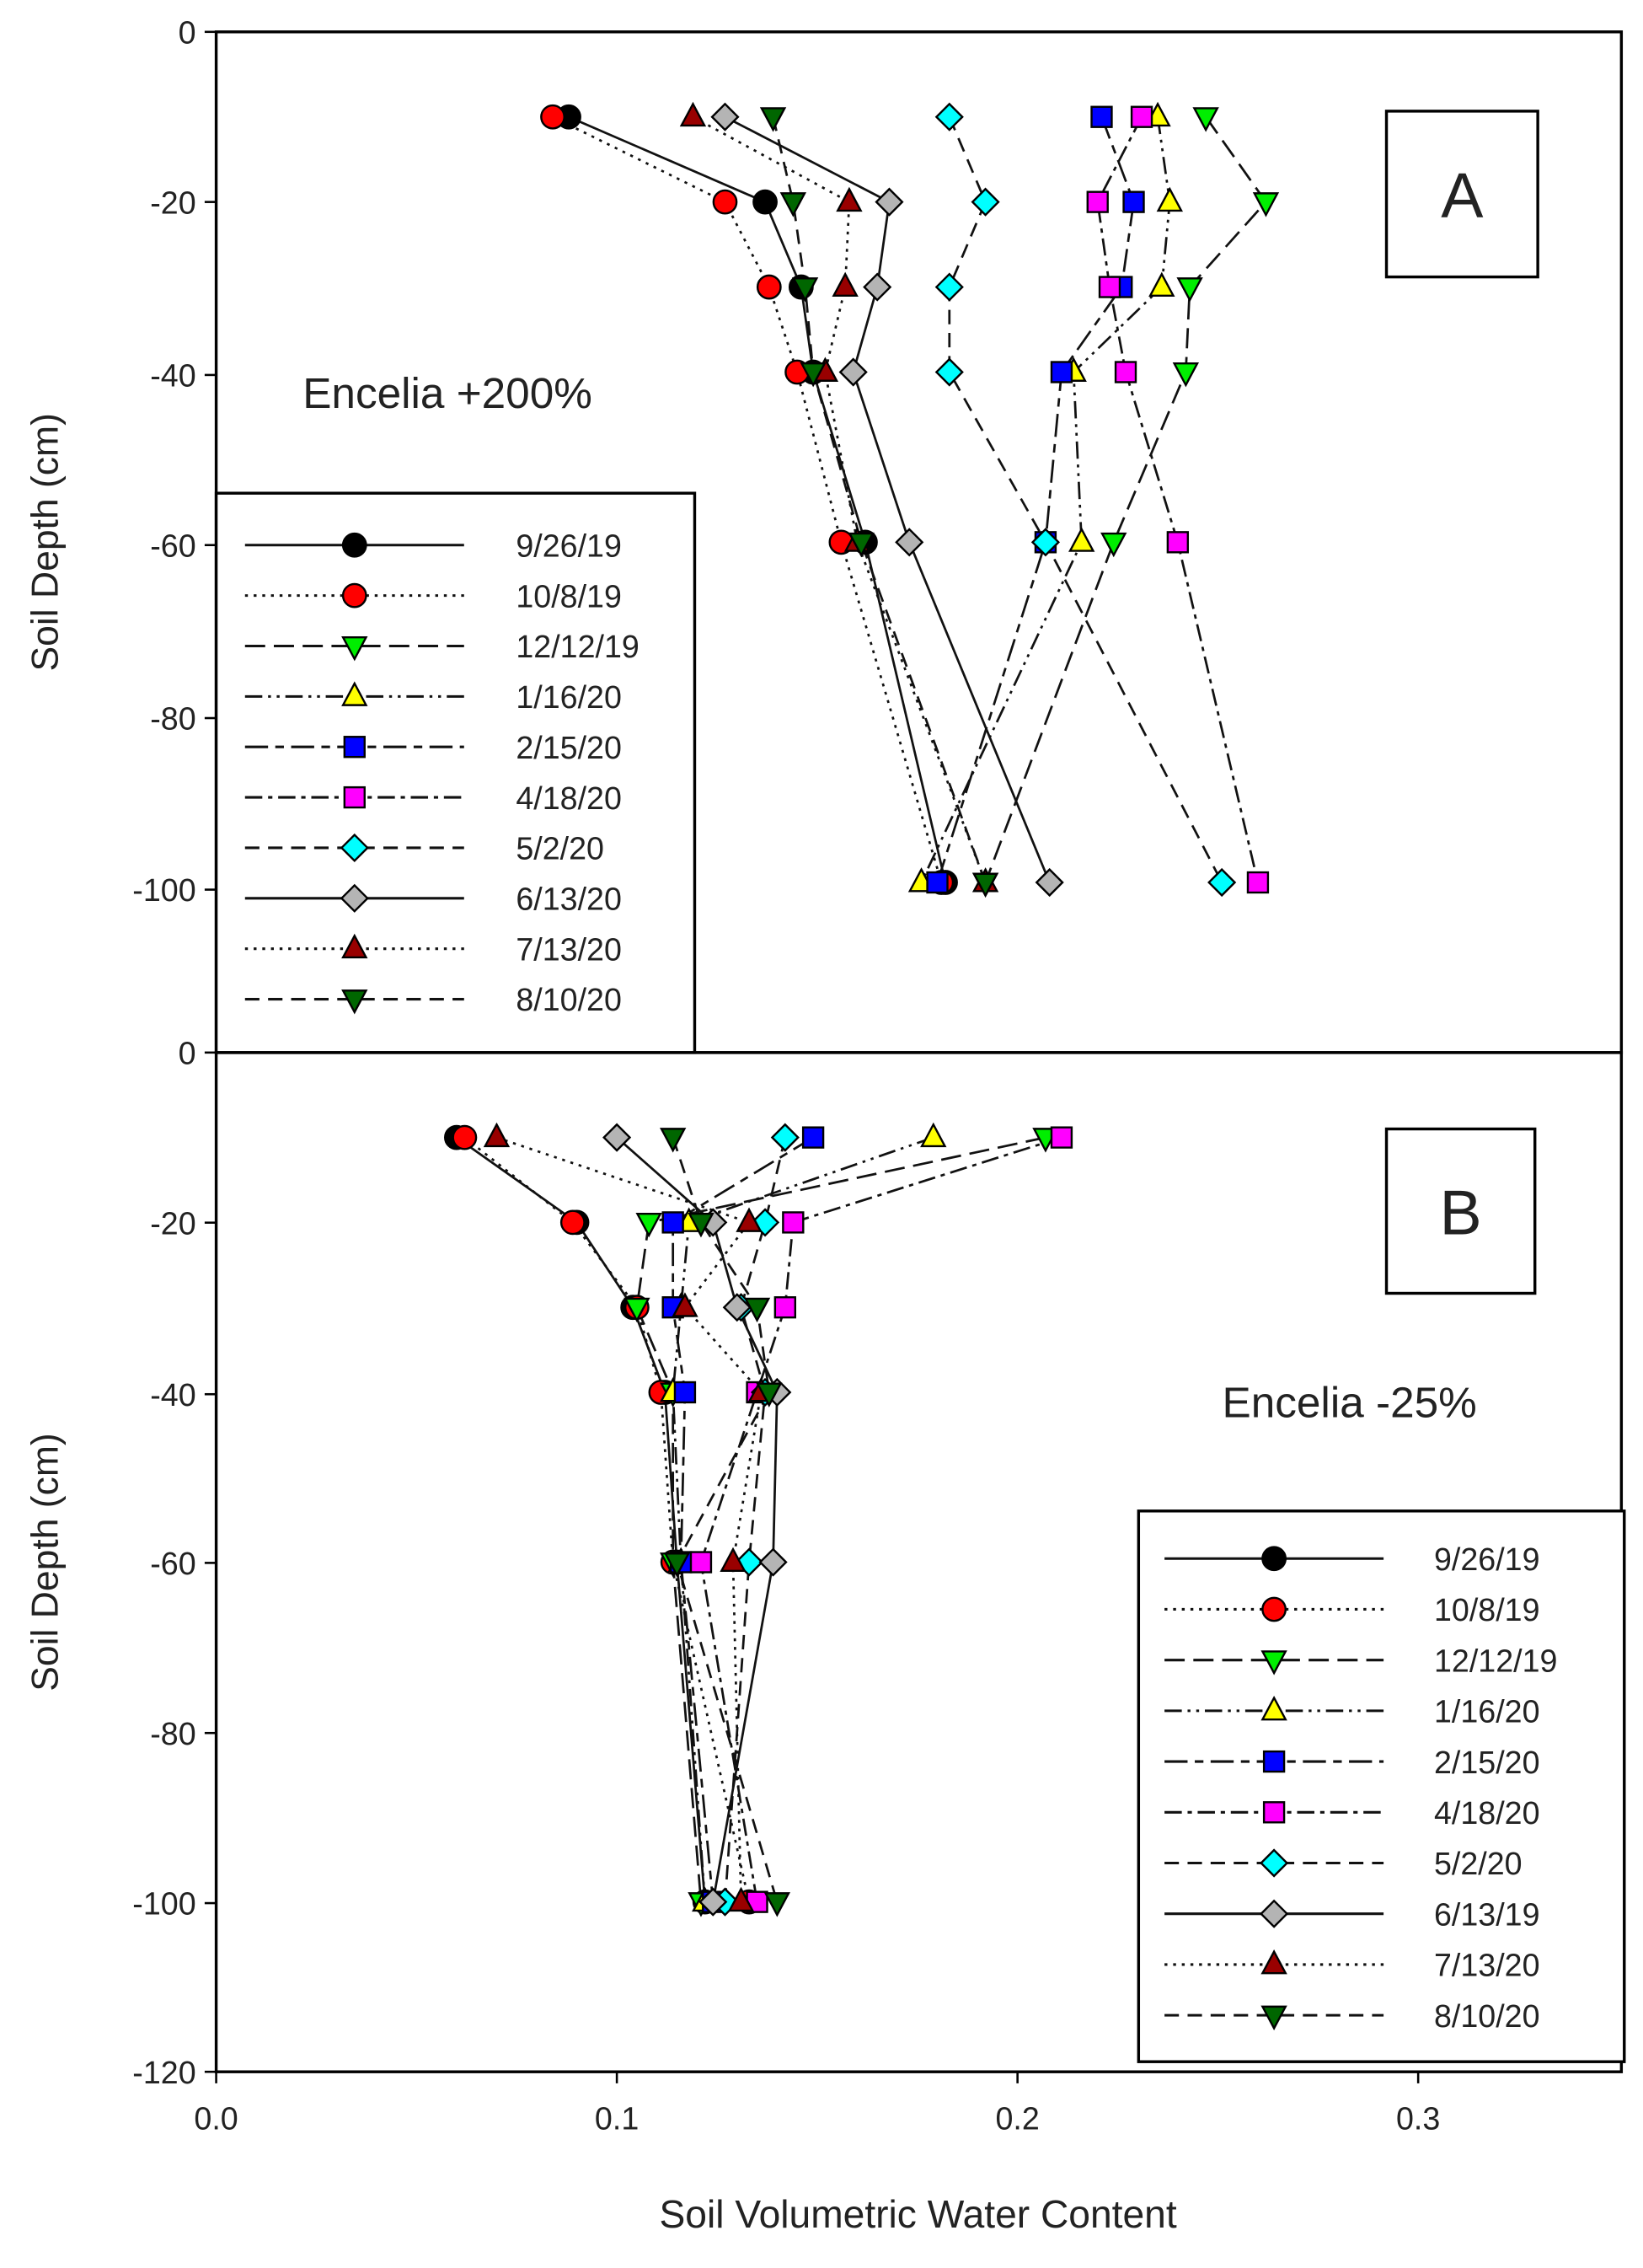  What do you see at coordinates (172, 202) in the screenshot?
I see `y-tick-label: -20` at bounding box center [172, 202].